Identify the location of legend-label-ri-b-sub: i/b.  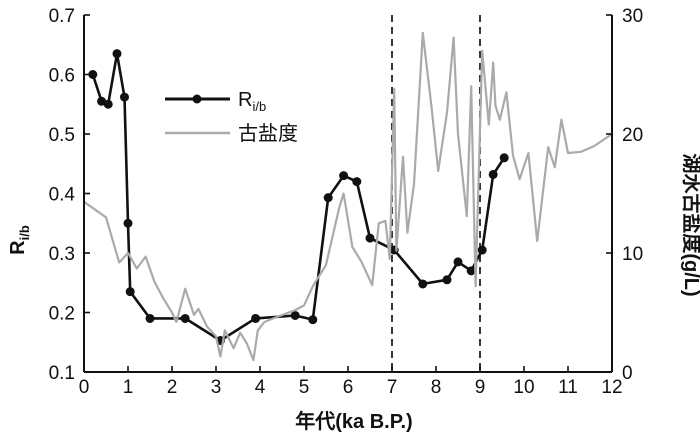
(259, 106).